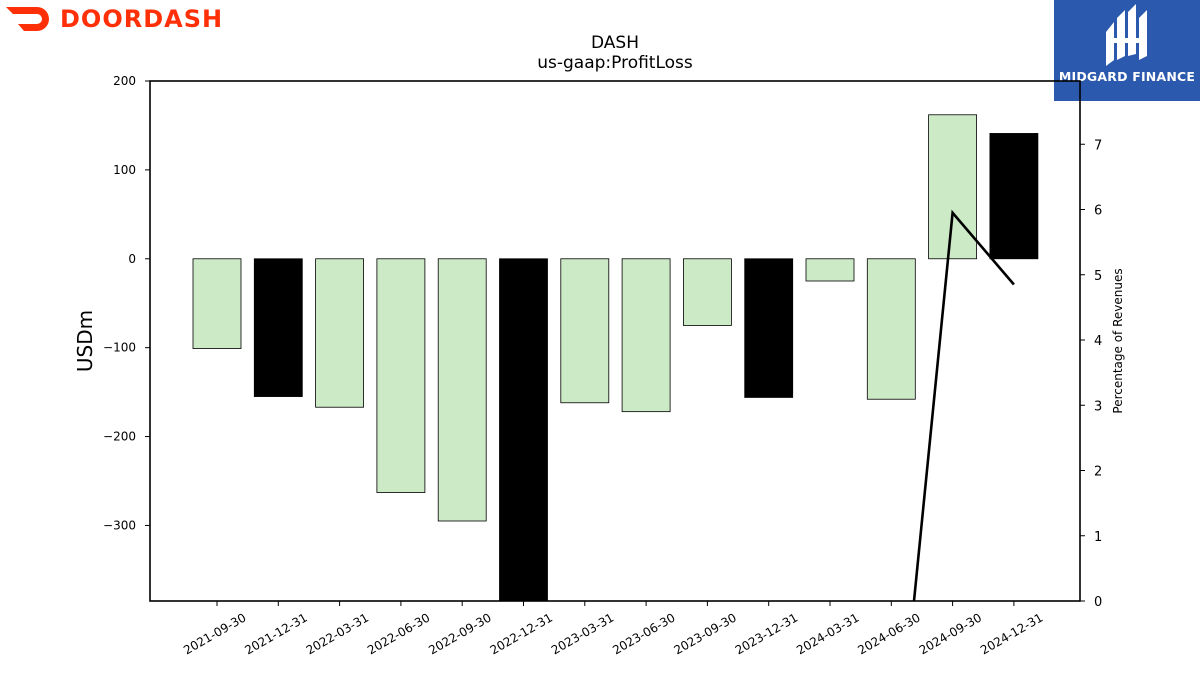 This screenshot has width=1200, height=675. Describe the element at coordinates (1098, 472) in the screenshot. I see `y2-tick-label: 2` at that location.